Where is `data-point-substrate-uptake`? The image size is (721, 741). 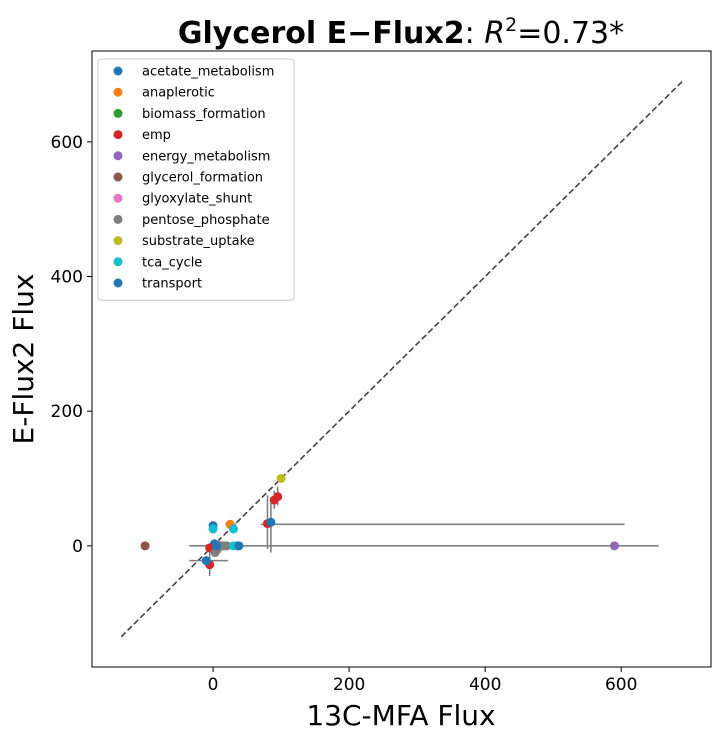
data-point-substrate-uptake is located at coordinates (281, 478).